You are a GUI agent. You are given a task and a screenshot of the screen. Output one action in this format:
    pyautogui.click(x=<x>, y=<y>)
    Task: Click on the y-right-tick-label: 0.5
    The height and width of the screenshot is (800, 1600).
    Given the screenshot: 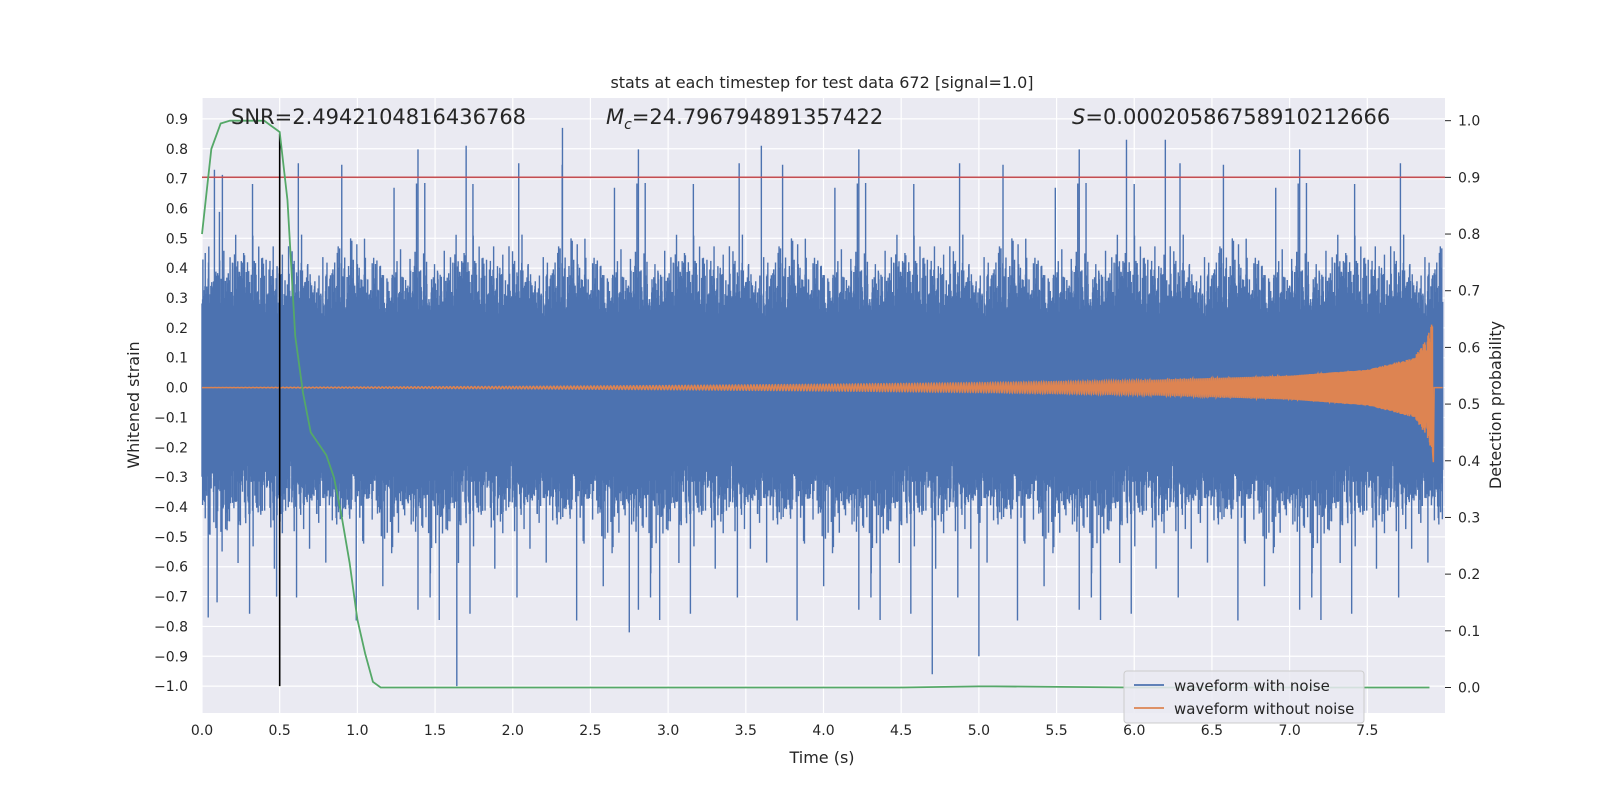 What is the action you would take?
    pyautogui.click(x=1469, y=405)
    